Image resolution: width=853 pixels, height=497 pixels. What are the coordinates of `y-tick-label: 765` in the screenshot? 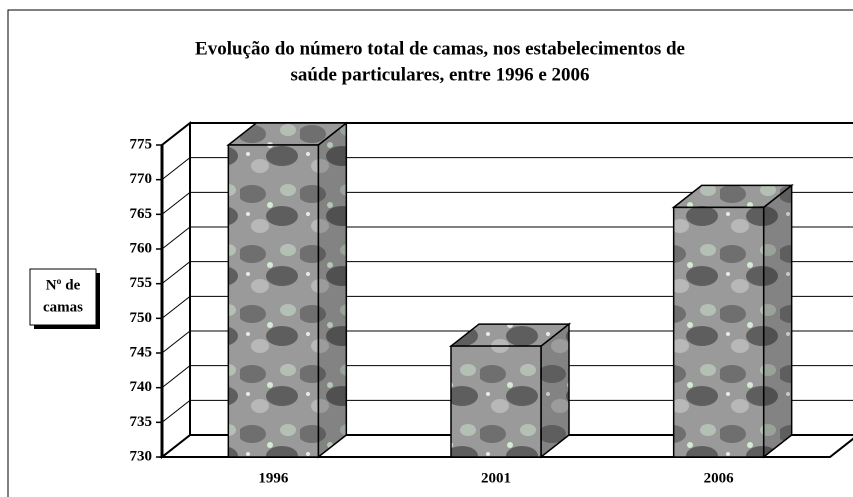 It's located at (141, 214).